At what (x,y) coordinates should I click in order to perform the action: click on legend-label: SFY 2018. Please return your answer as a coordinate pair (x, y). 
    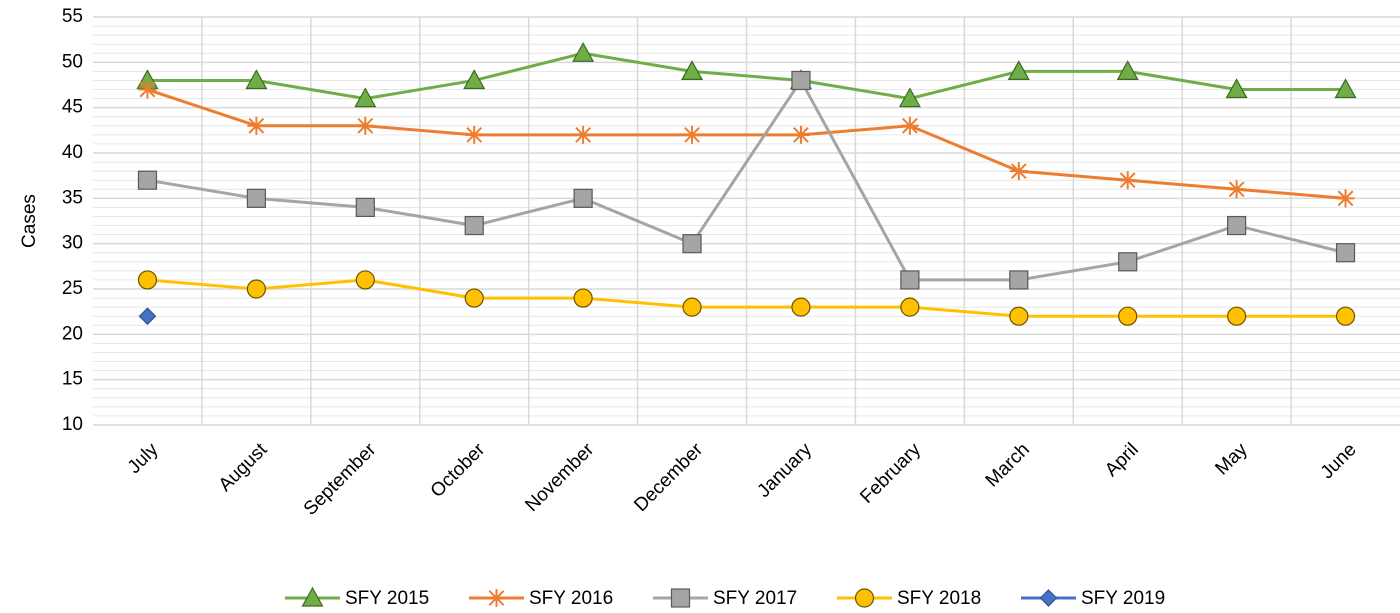
    Looking at the image, I should click on (939, 598).